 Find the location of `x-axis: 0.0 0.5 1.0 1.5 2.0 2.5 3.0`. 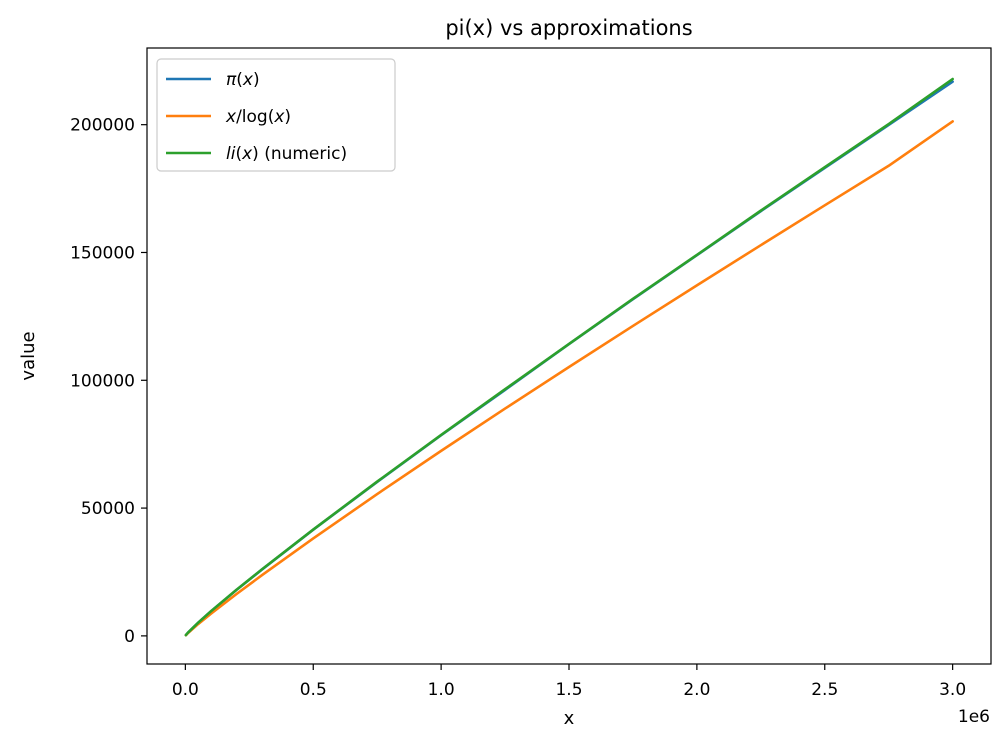

x-axis: 0.0 0.5 1.0 1.5 2.0 2.5 3.0 is located at coordinates (569, 682).